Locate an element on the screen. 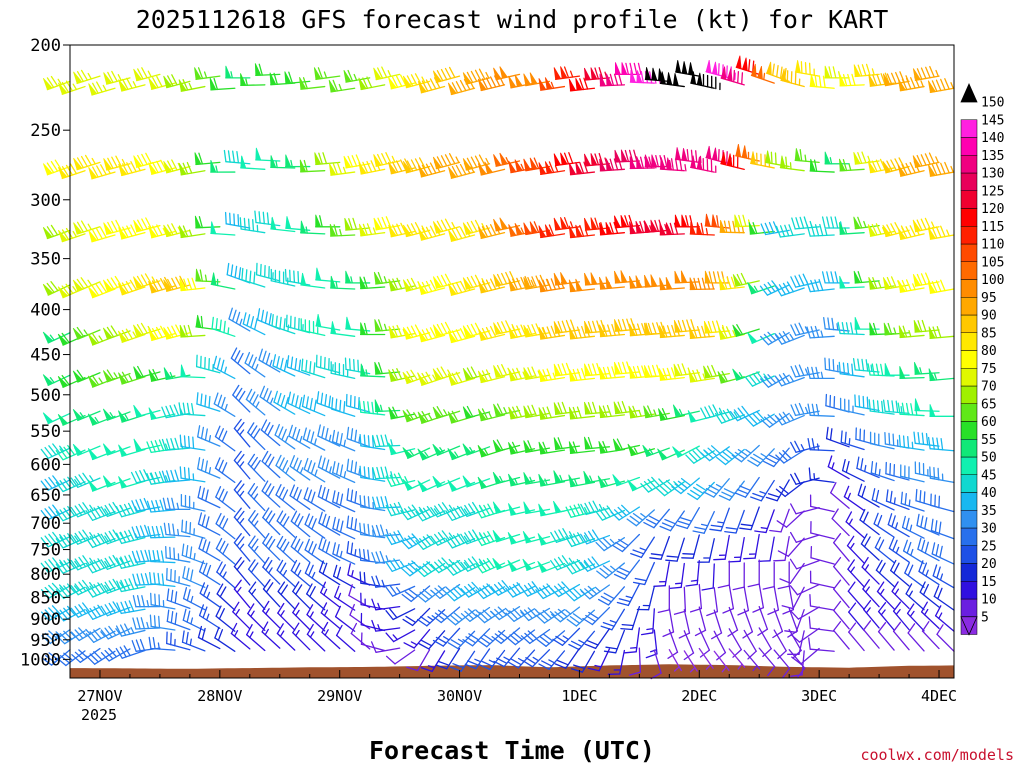  terrain-fill is located at coordinates (512, 671).